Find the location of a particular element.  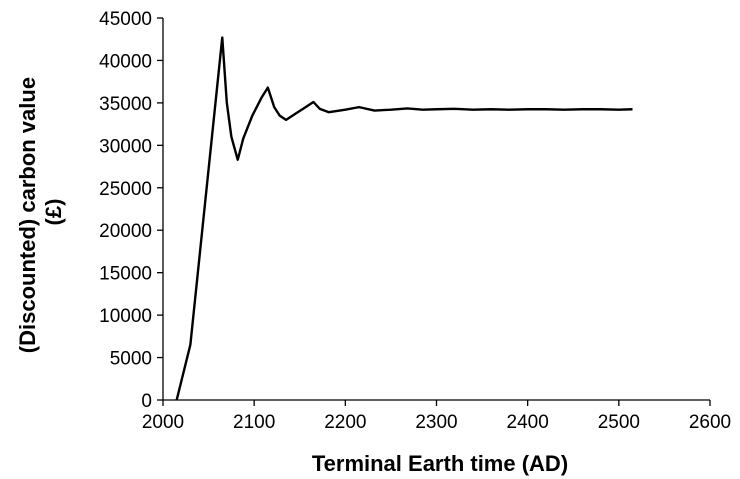

y-tick-label: 30000 is located at coordinates (125, 146).